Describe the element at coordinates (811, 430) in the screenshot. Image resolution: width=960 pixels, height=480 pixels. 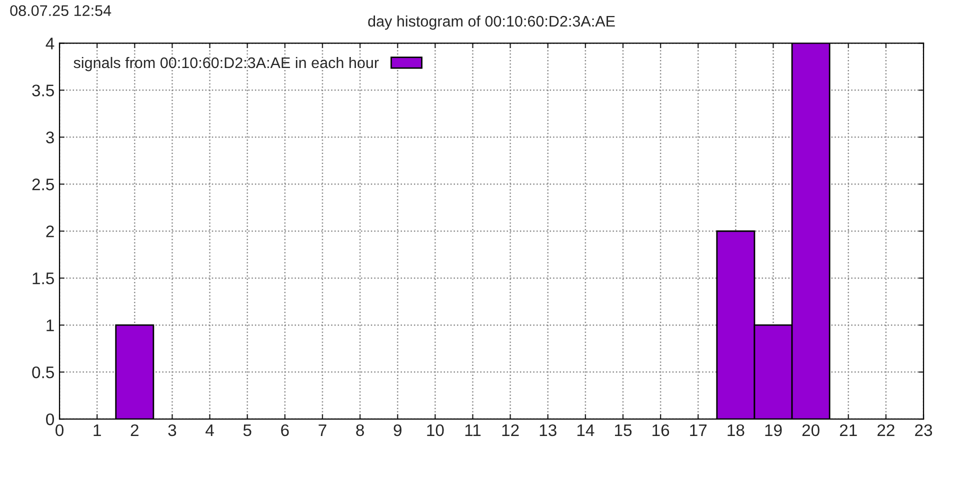
I see `x-tick-label: 20` at that location.